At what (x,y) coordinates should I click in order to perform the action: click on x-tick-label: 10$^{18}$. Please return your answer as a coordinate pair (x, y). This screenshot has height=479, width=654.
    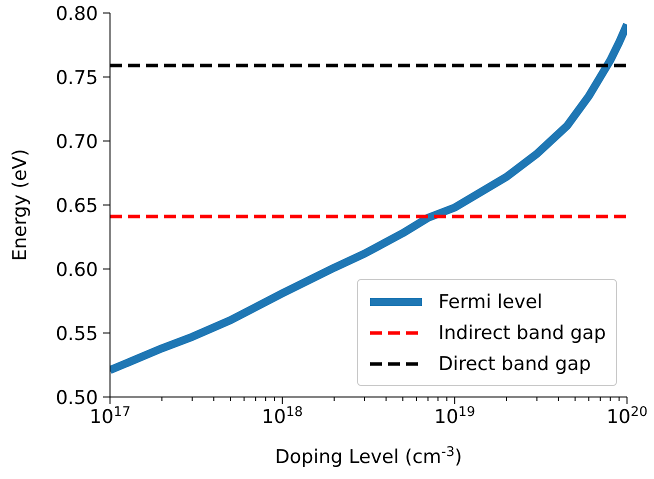
    Looking at the image, I should click on (282, 416).